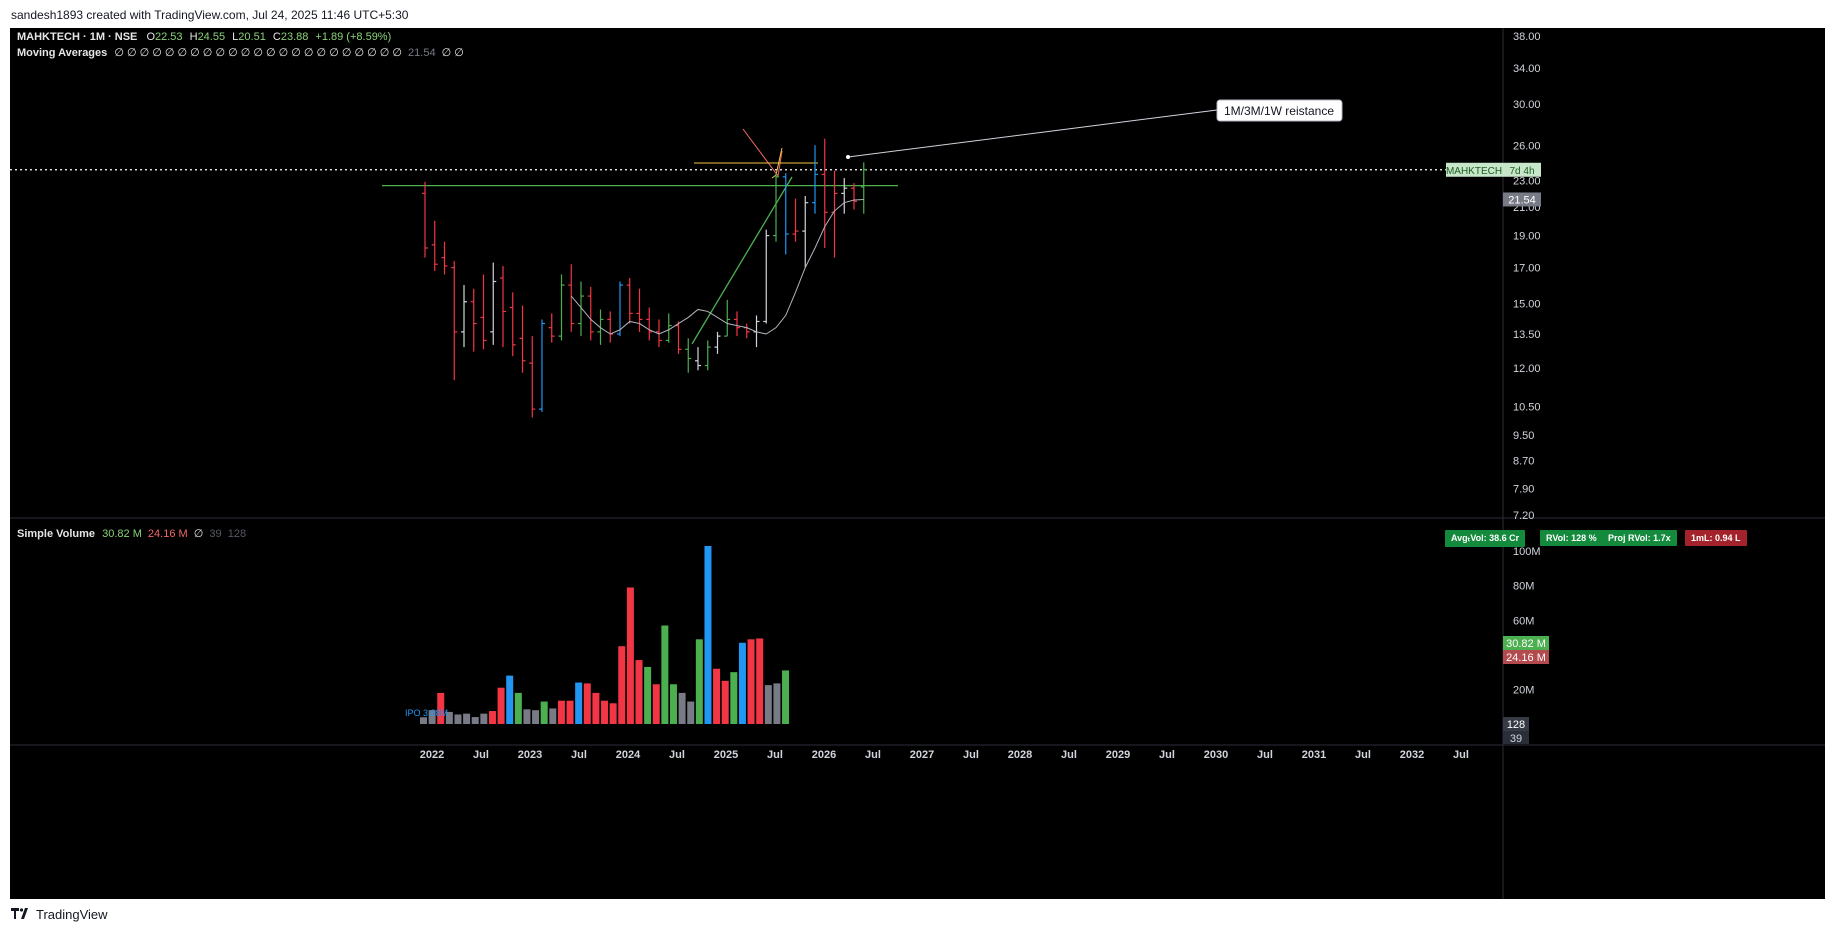 This screenshot has height=933, width=1835. Describe the element at coordinates (122, 534) in the screenshot. I see `volume-value-1: 30.82 M` at that location.